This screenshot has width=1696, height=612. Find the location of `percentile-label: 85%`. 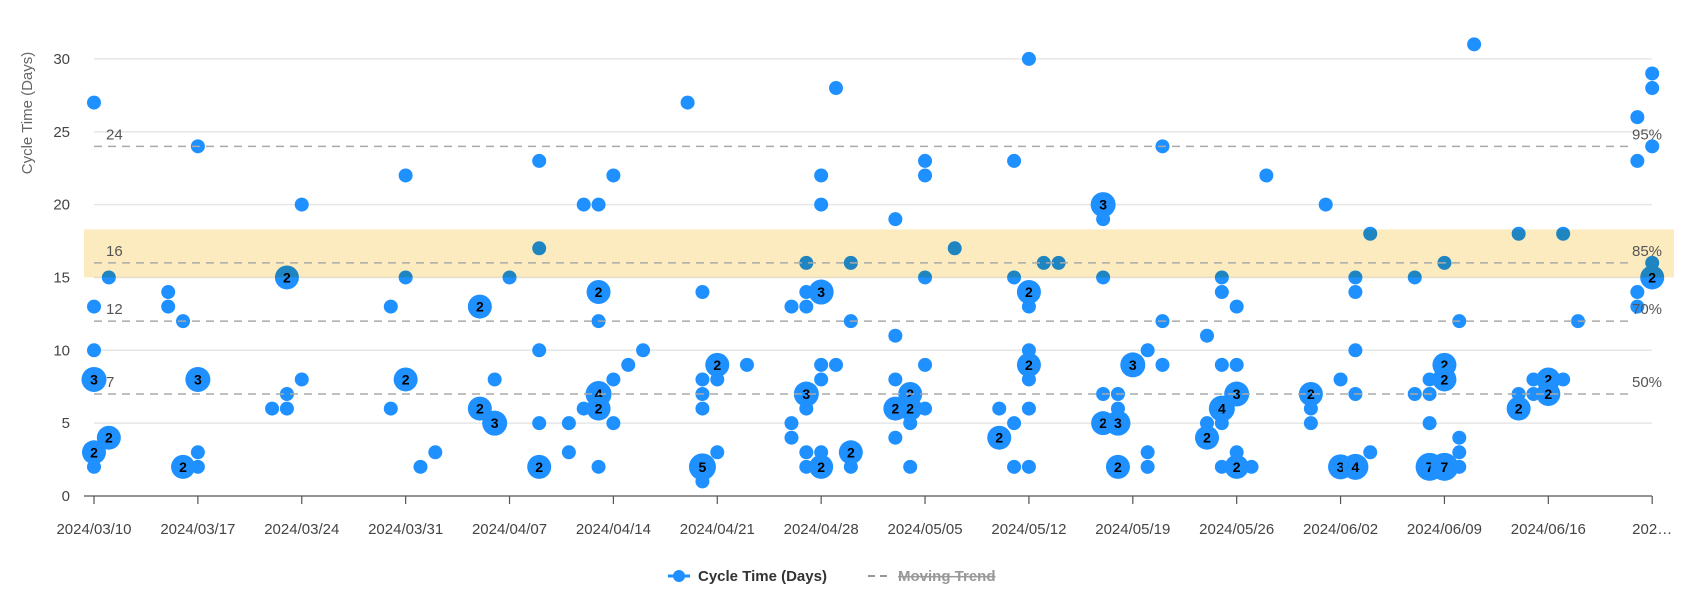

percentile-label: 85% is located at coordinates (1647, 251).